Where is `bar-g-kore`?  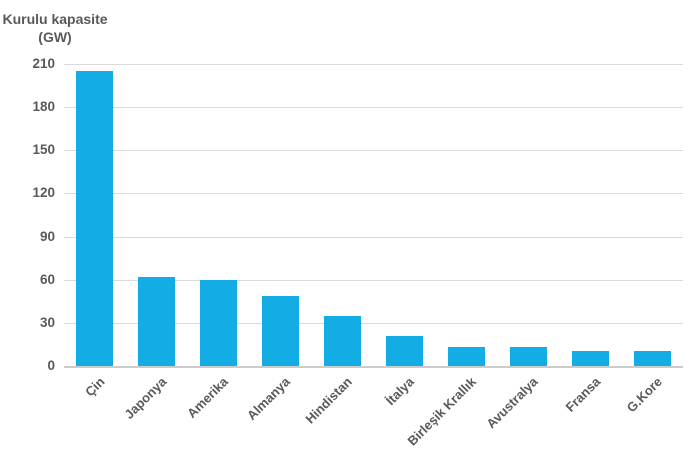
bar-g-kore is located at coordinates (652, 358).